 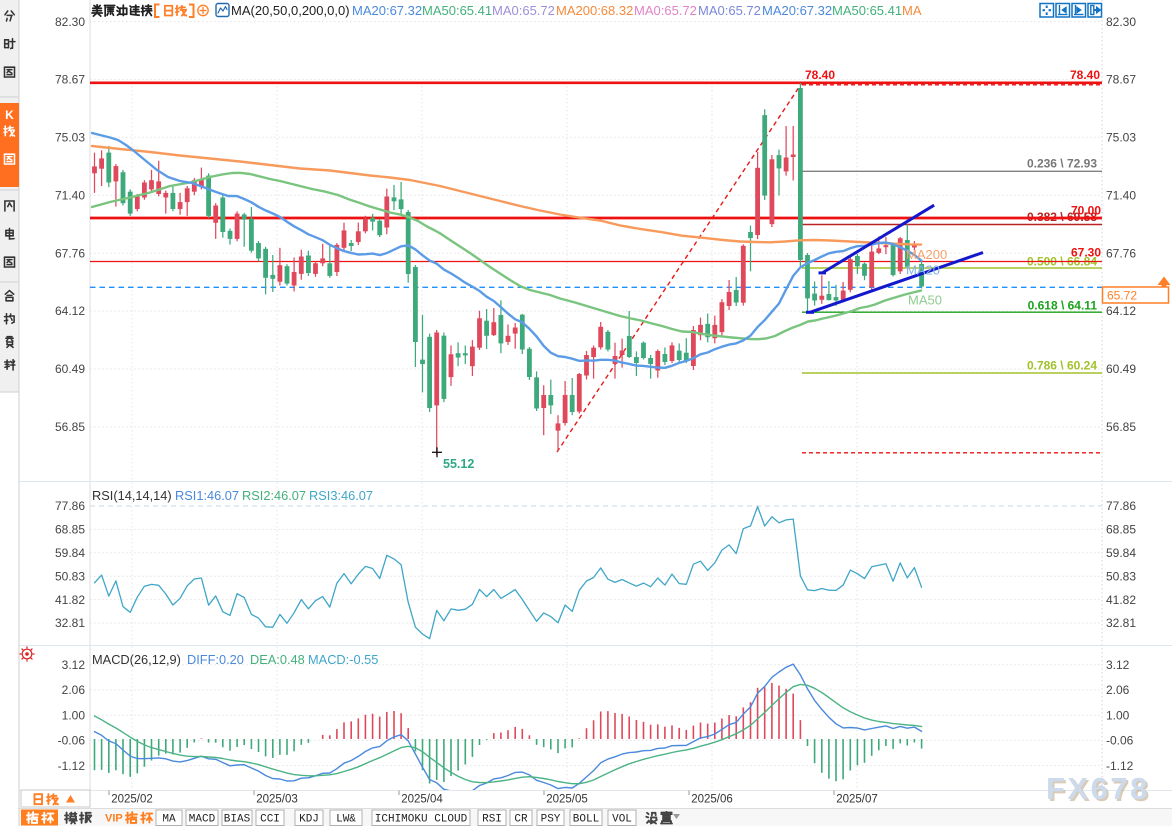 I want to click on svg-text: 67.30, so click(x=1086, y=253).